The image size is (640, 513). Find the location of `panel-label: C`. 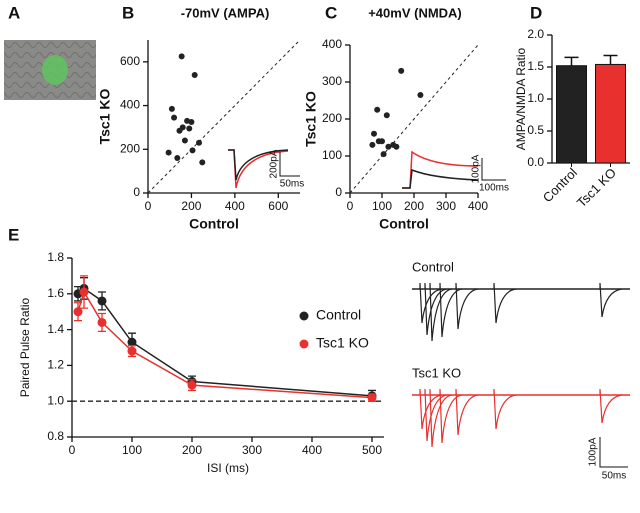

panel-label: C is located at coordinates (331, 12).